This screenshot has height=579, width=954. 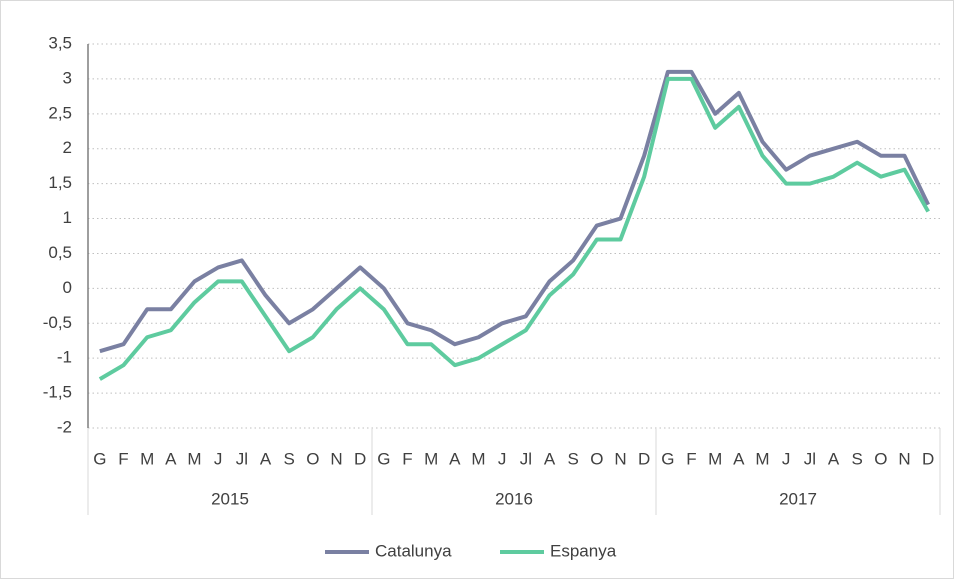 What do you see at coordinates (514, 498) in the screenshot?
I see `x-group-label: 2016` at bounding box center [514, 498].